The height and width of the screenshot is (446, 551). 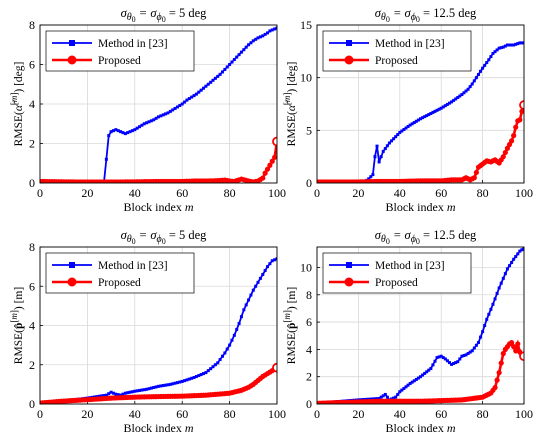 I want to click on legend-label: Proposed, so click(x=119, y=283).